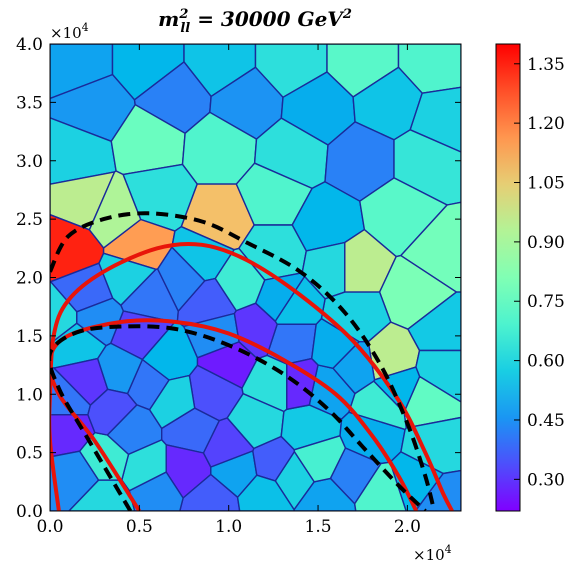 The image size is (579, 580). What do you see at coordinates (29, 454) in the screenshot?
I see `y-tick-label: 0.5` at bounding box center [29, 454].